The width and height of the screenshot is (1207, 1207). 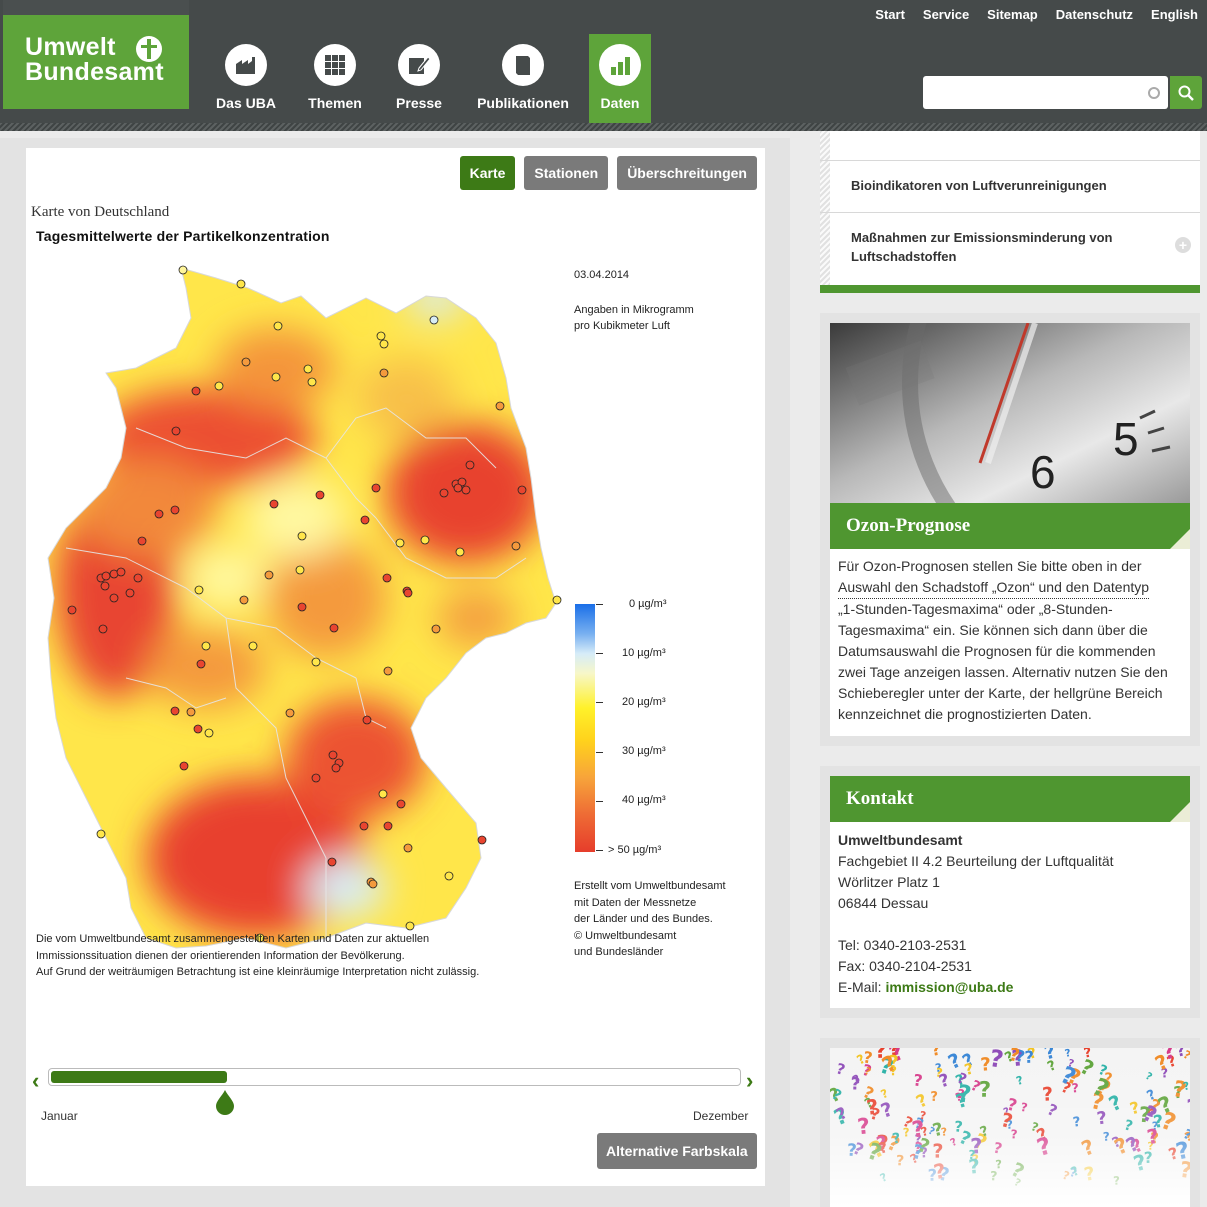 I want to click on topnav-start: Start, so click(x=890, y=14).